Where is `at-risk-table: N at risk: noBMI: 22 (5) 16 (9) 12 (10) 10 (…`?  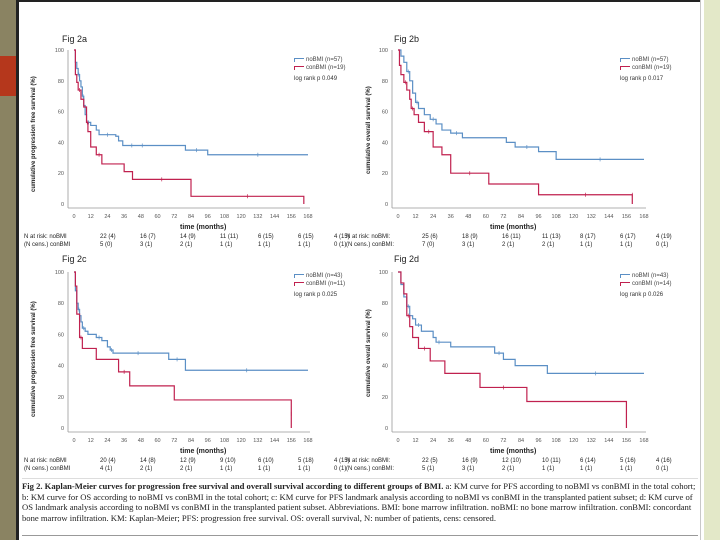 at-risk-table: N at risk: noBMI: 22 (5) 16 (9) 12 (10) 10 (… is located at coordinates (514, 465).